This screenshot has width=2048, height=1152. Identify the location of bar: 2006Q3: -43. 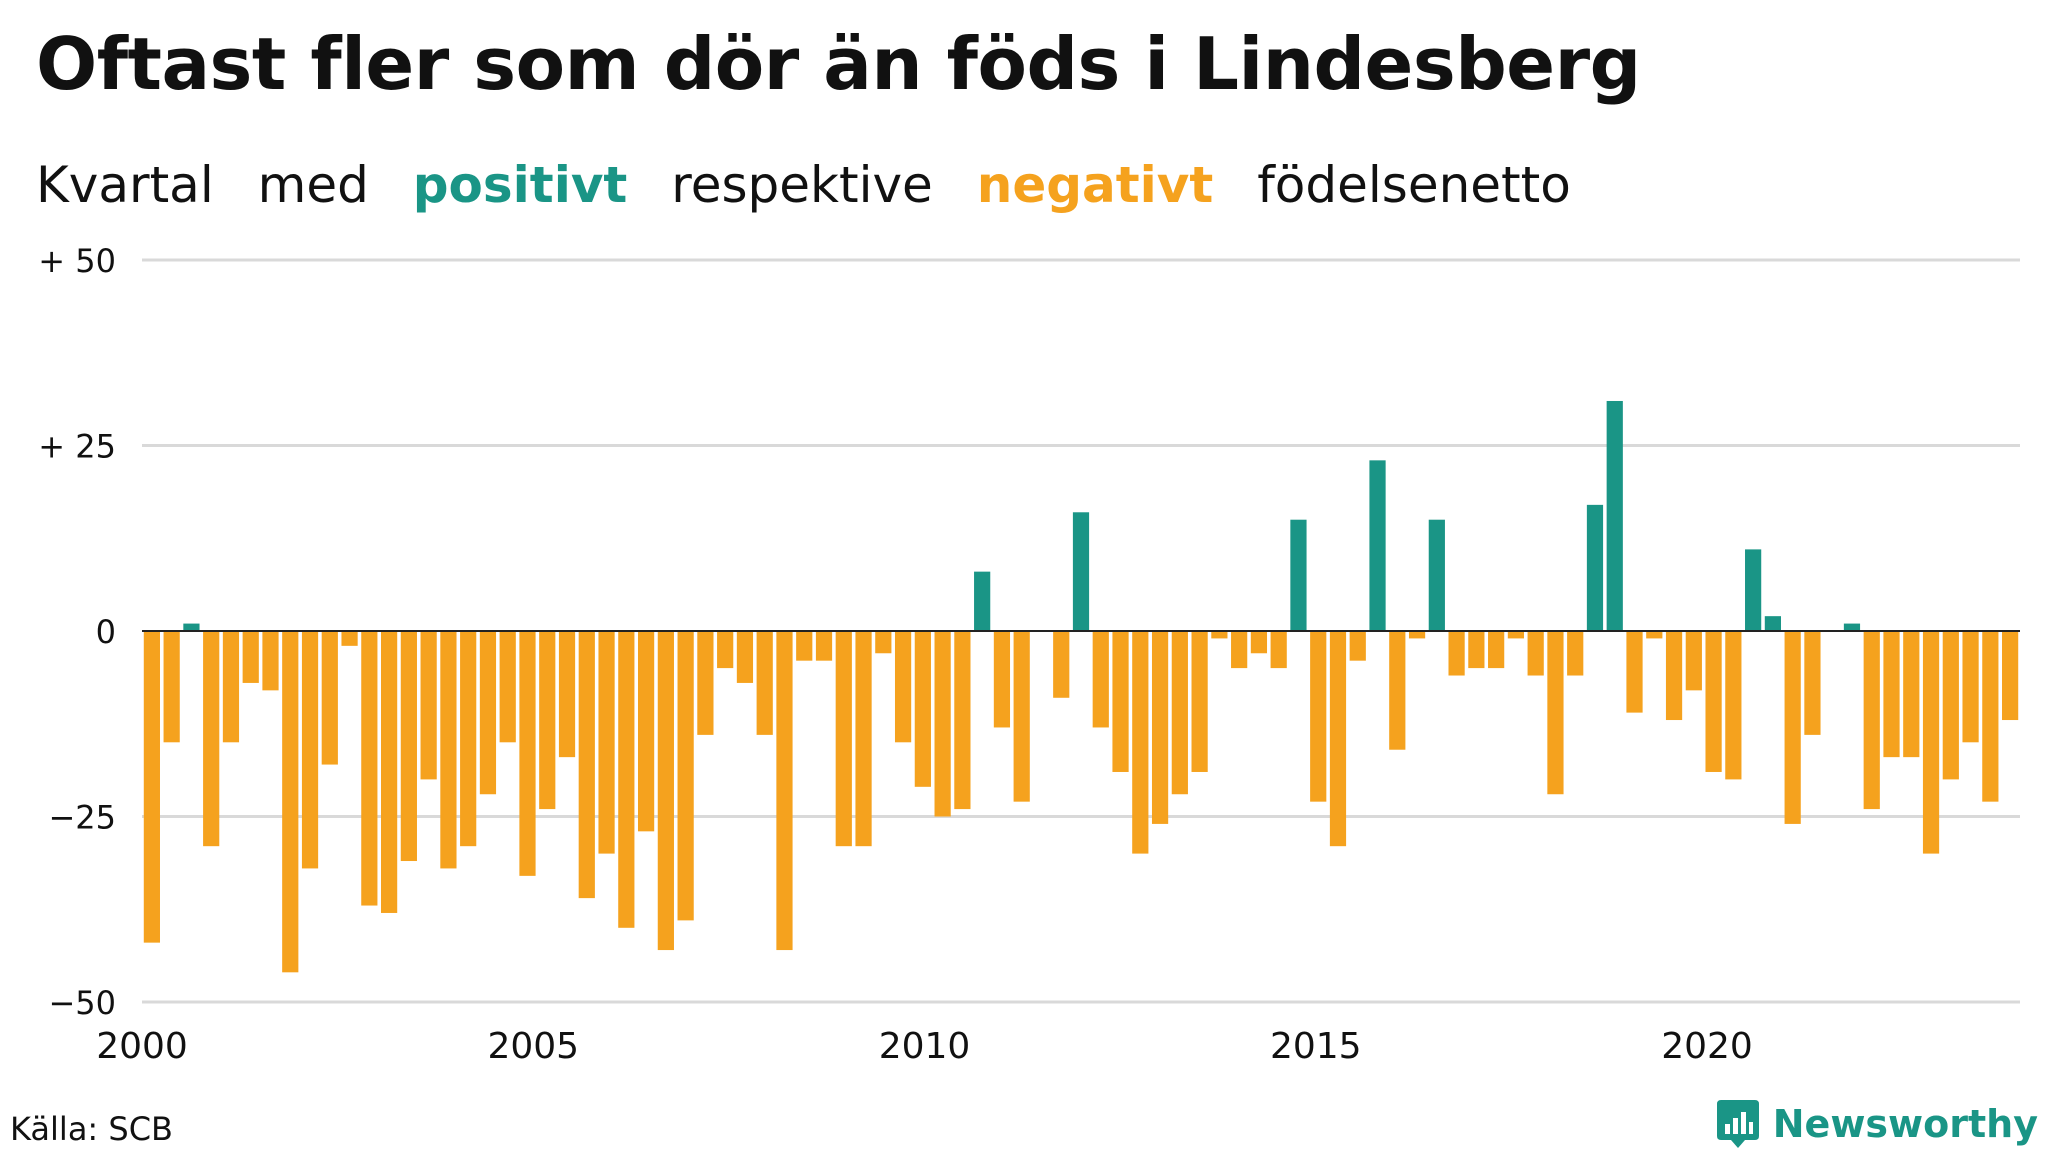
(665, 791).